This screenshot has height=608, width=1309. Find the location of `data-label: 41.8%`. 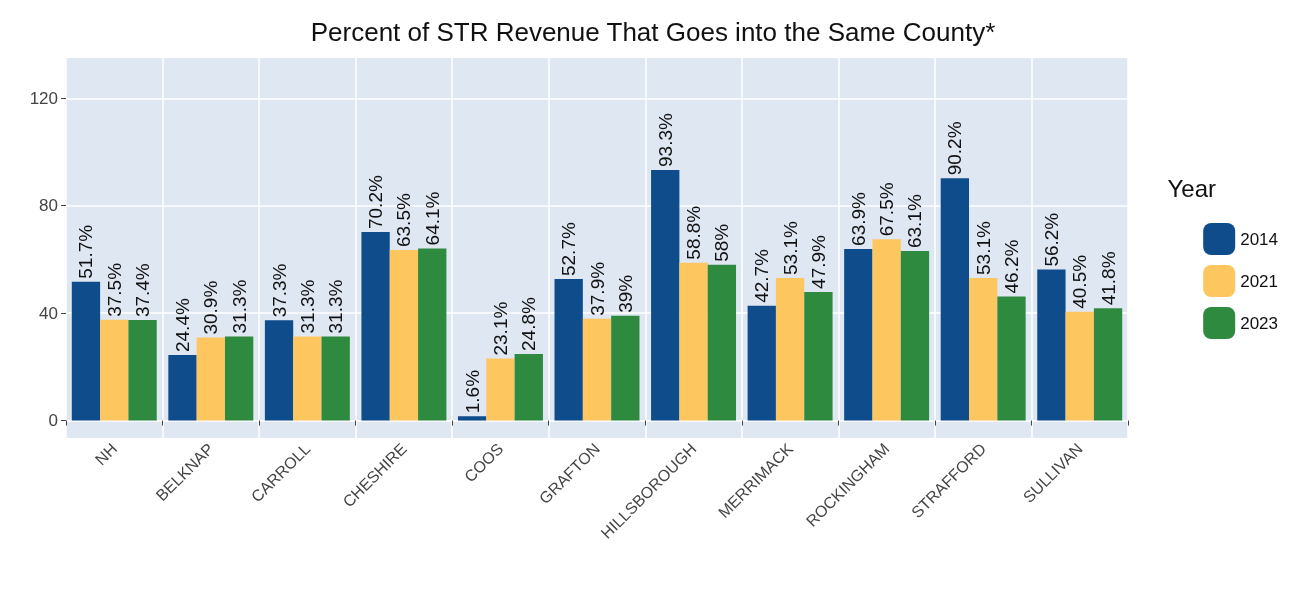

data-label: 41.8% is located at coordinates (1108, 278).